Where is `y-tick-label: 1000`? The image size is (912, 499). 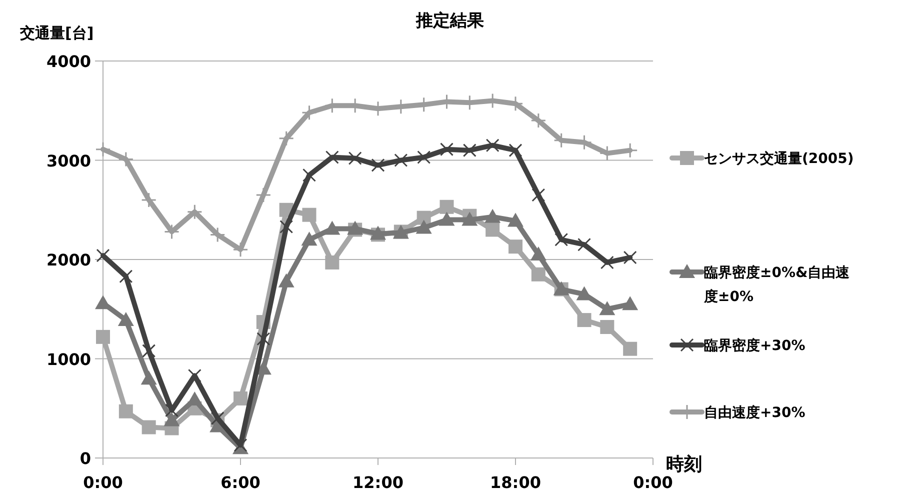 y-tick-label: 1000 is located at coordinates (68, 359).